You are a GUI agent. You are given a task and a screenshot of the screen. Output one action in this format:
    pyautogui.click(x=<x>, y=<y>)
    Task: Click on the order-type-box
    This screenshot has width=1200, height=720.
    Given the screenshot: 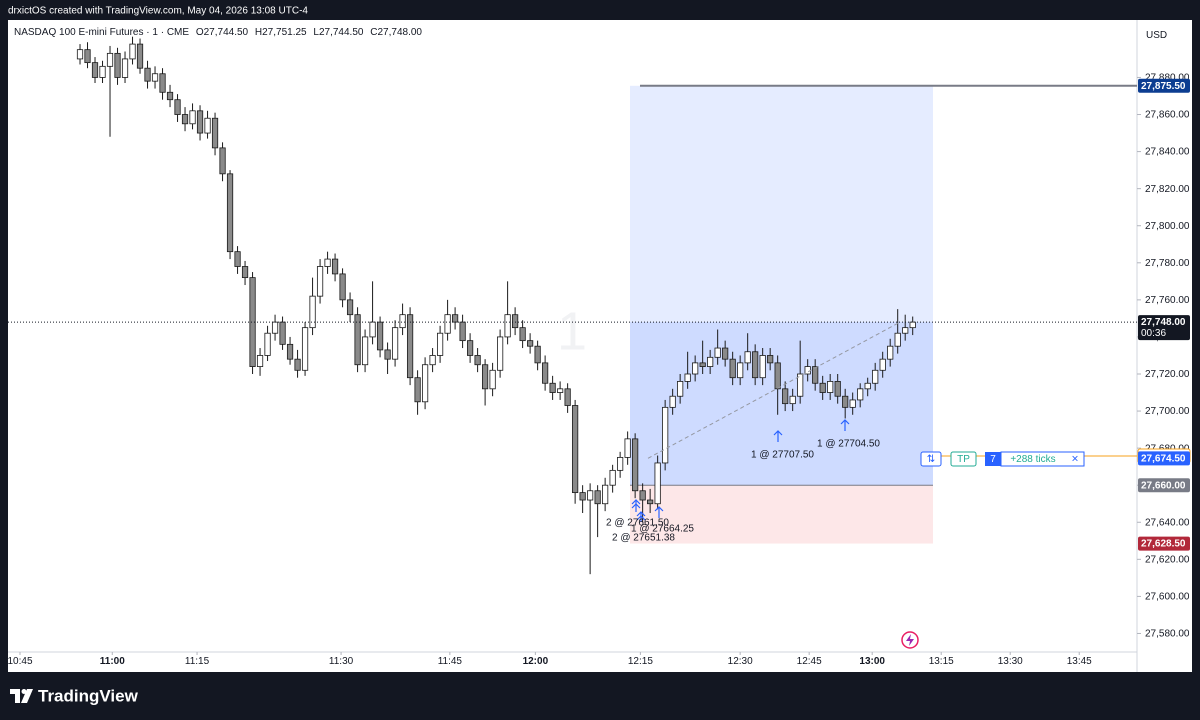 What is the action you would take?
    pyautogui.click(x=963, y=459)
    